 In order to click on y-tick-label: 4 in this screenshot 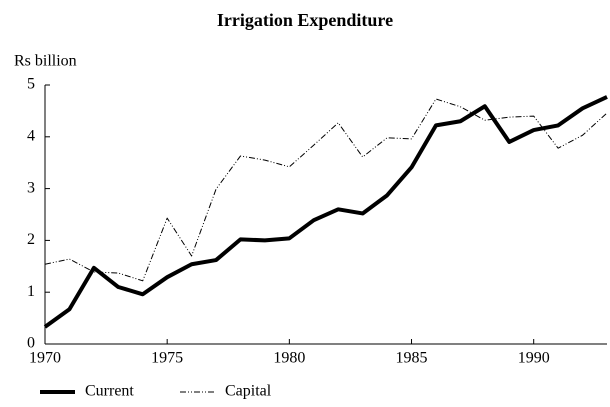, I will do `click(31, 135)`.